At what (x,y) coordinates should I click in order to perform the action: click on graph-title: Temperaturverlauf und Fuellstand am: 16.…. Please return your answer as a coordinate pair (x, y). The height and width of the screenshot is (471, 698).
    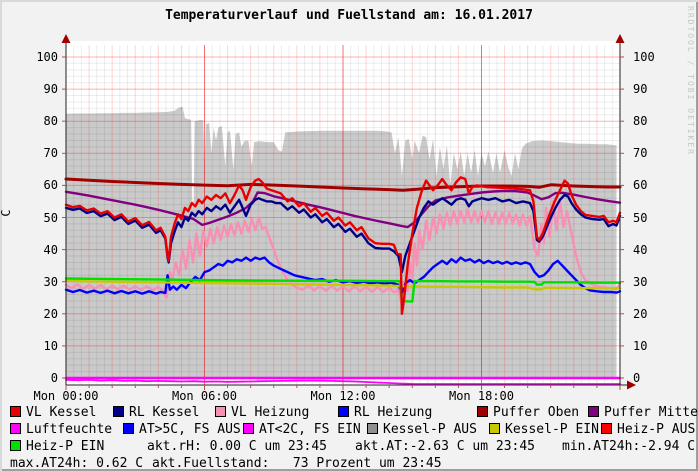
    Looking at the image, I should click on (349, 15).